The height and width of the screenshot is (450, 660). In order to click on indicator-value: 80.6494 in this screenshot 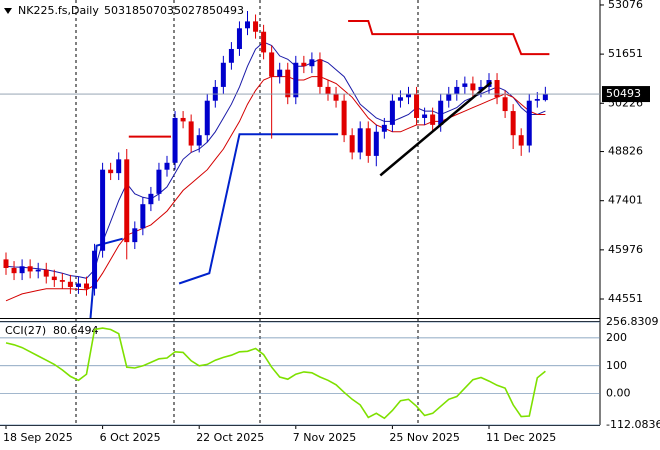, I will do `click(76, 330)`.